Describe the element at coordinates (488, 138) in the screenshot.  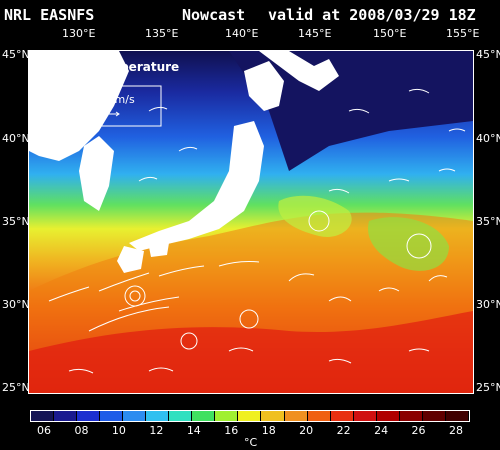
I see `lat-label-40-right: 40°N` at that location.